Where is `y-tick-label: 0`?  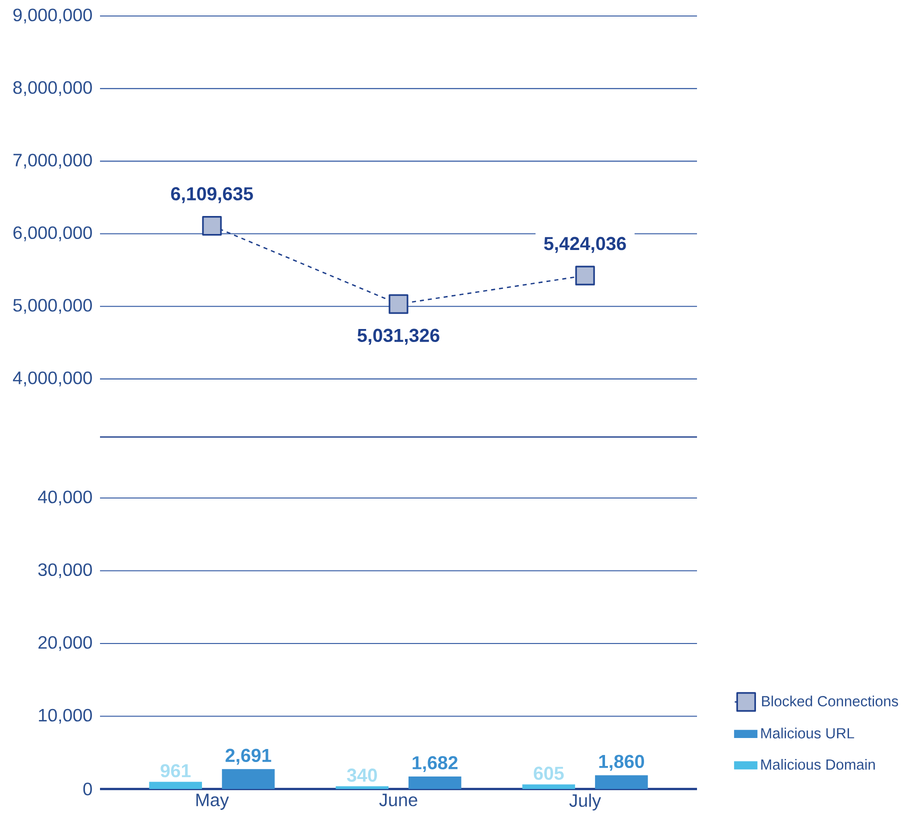 y-tick-label: 0 is located at coordinates (87, 789).